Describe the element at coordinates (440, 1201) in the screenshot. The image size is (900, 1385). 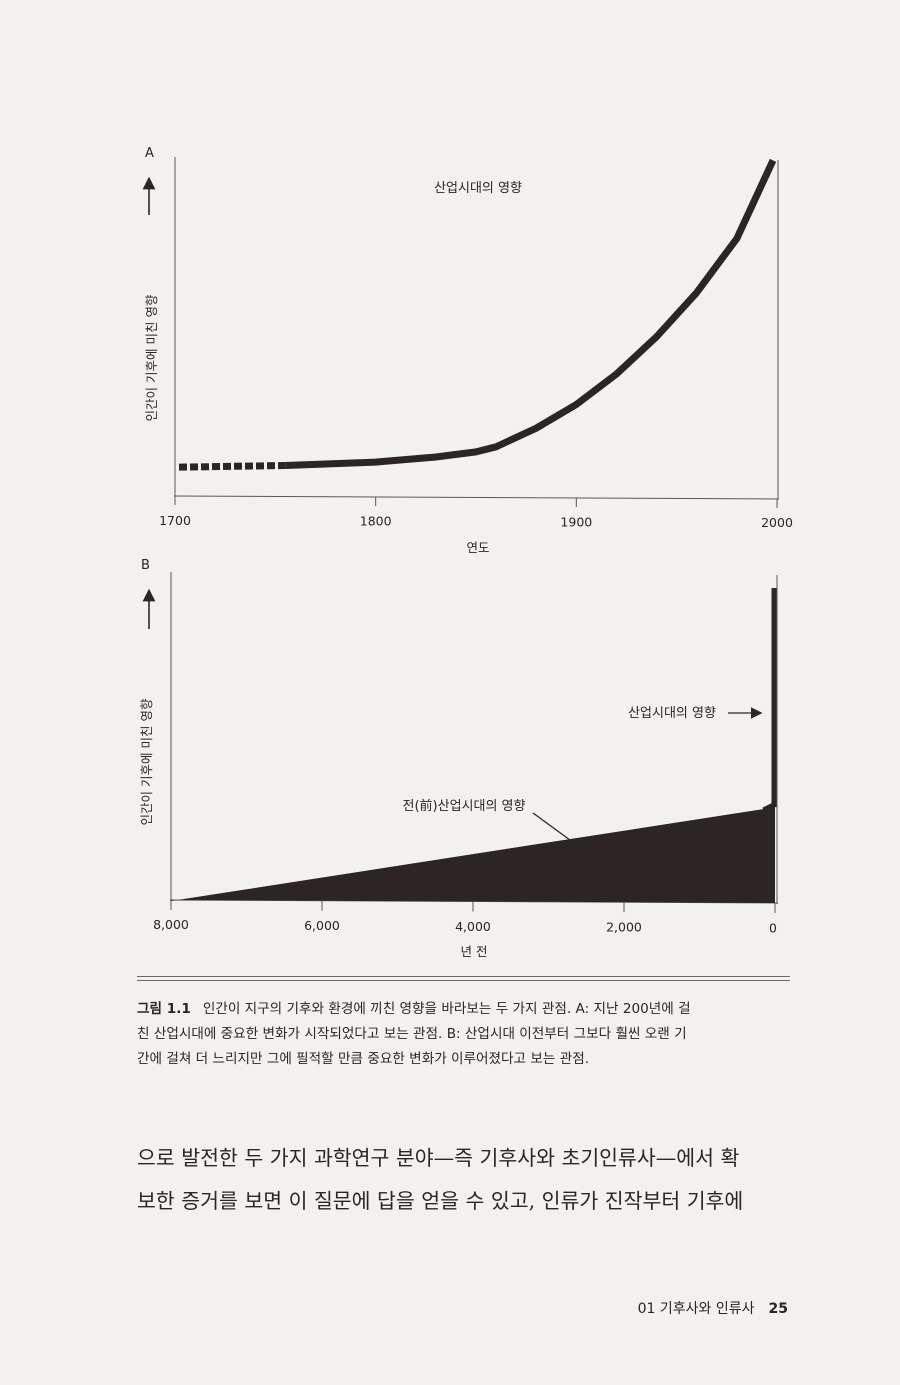
I see `body-line-2: 보한 증거를 보면 이 질문에 답을 얻을 수 있고, 인류가 진작부터 기후에` at that location.